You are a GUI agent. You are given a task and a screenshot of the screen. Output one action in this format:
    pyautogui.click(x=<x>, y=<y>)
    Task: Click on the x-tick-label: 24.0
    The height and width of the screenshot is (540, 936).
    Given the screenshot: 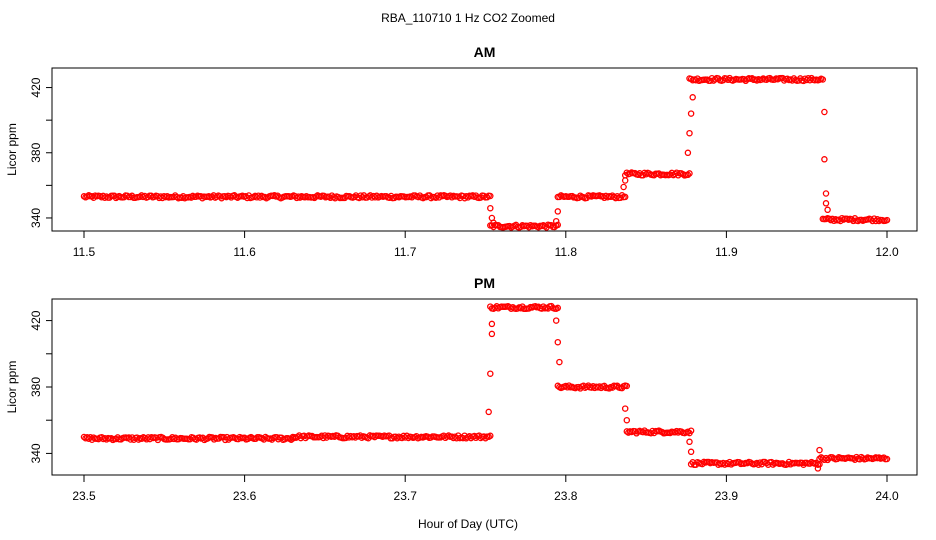 What is the action you would take?
    pyautogui.click(x=887, y=496)
    